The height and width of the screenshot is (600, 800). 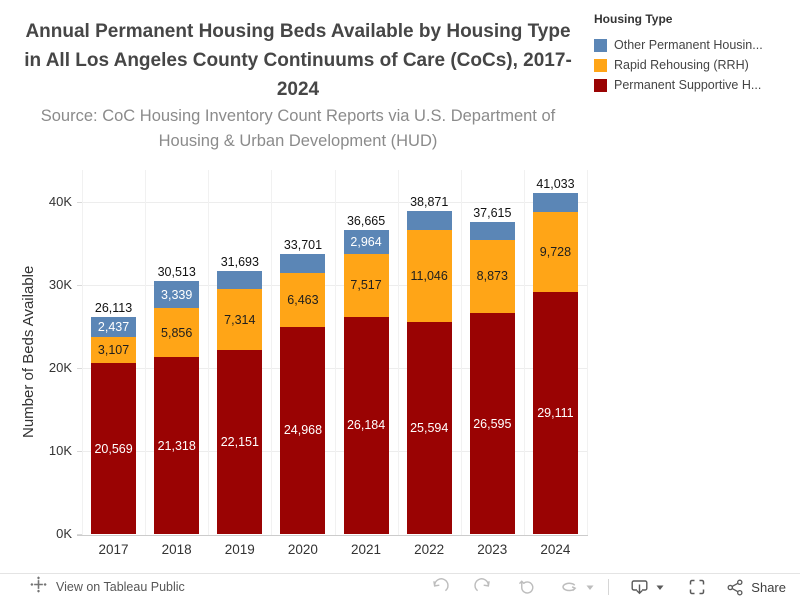 I want to click on share-button: Share, so click(x=756, y=587).